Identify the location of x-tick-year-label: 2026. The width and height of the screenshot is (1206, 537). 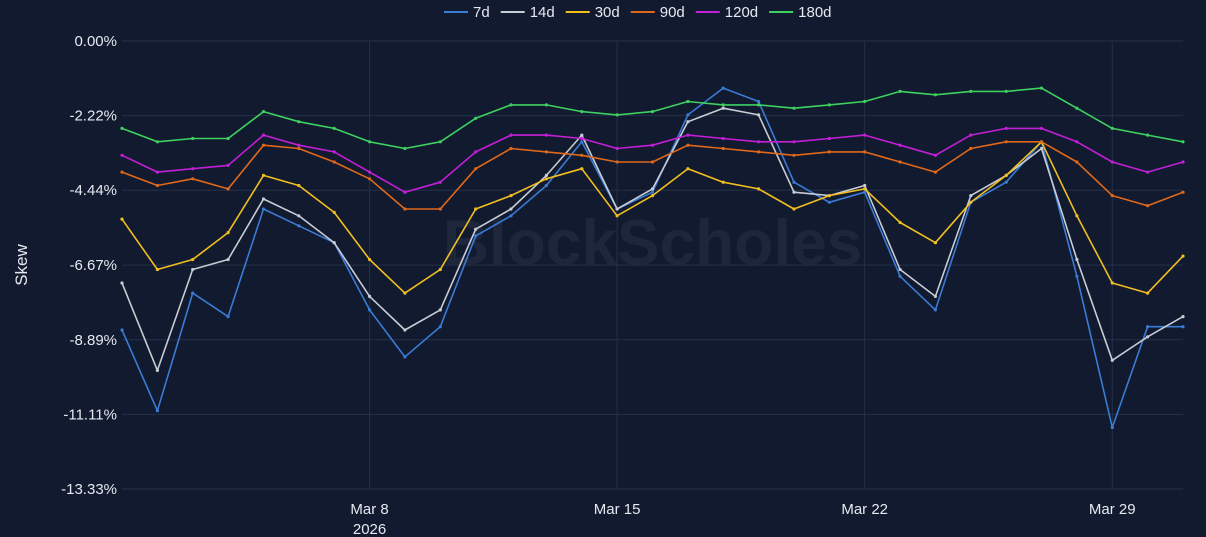
(369, 529).